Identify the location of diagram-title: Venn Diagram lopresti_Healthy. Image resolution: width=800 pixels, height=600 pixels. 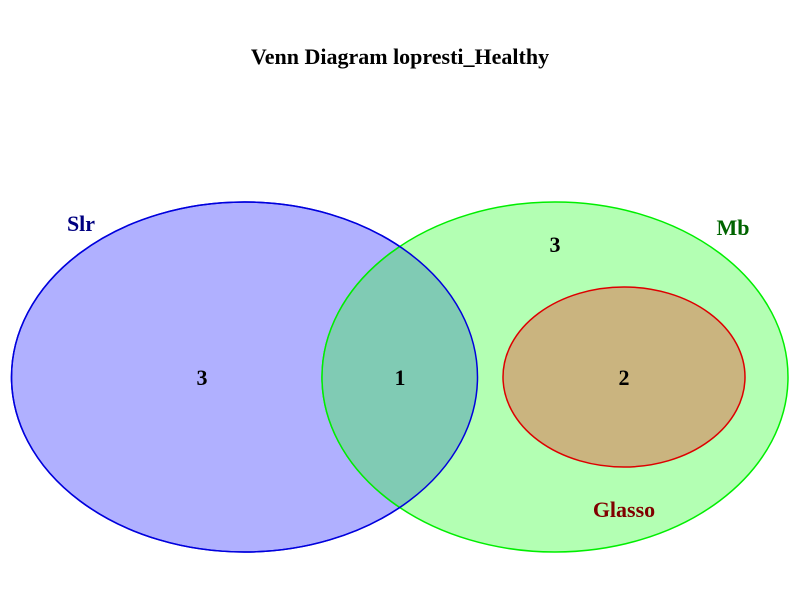
(400, 56).